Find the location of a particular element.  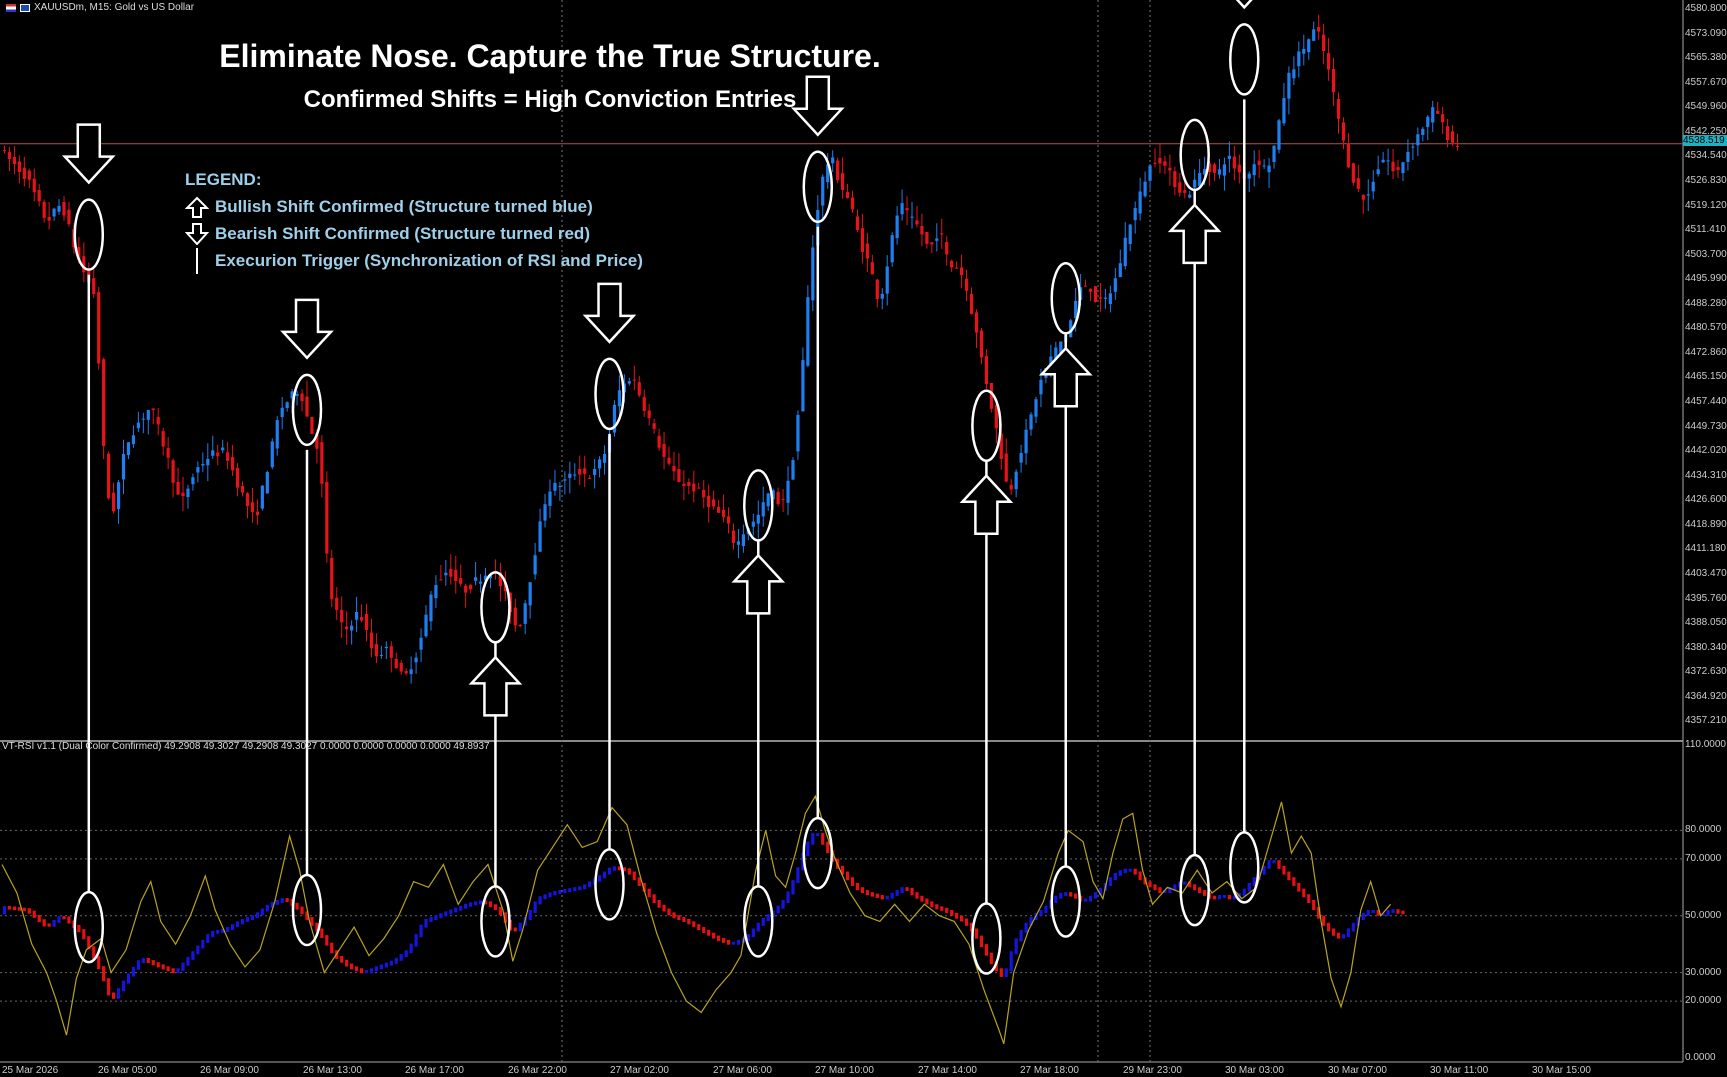

time-tick-label: 27 Mar 14:00 is located at coordinates (947, 1070).